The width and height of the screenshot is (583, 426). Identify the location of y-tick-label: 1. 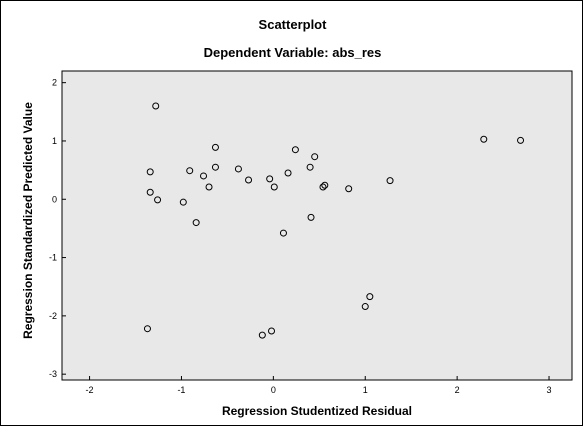
(54, 141).